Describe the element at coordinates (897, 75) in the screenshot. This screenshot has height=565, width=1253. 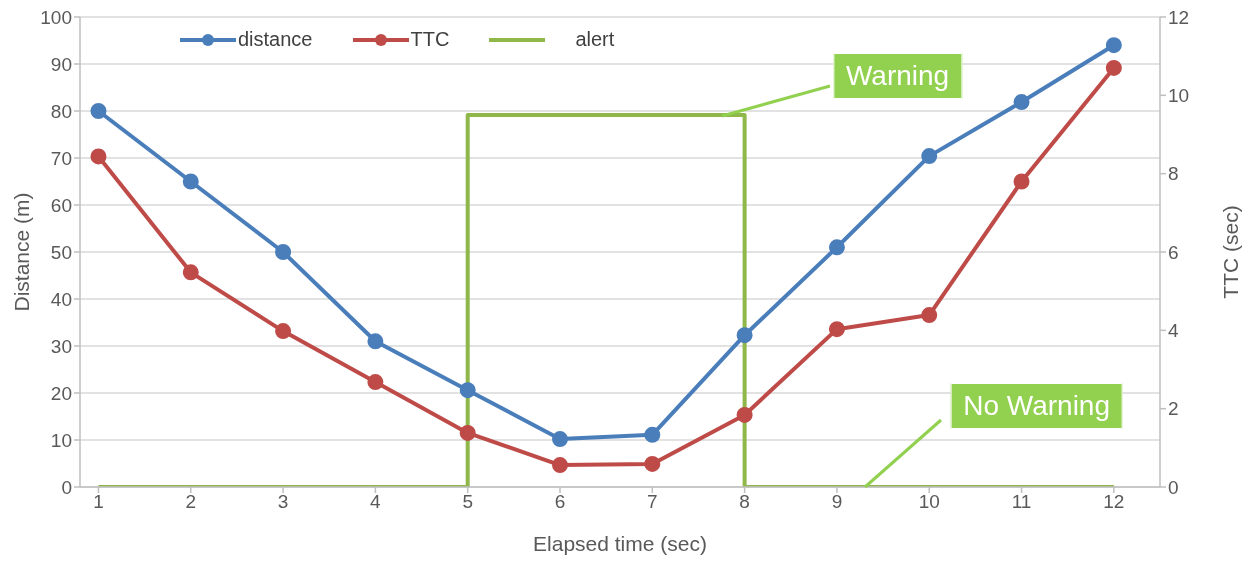
I see `annotation: Warning` at that location.